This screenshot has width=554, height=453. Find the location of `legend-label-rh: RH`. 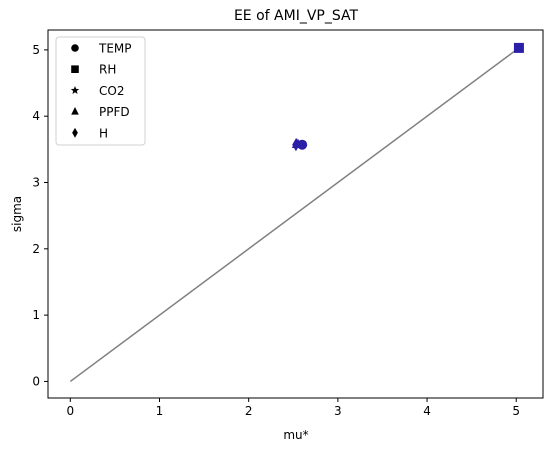

legend-label-rh: RH is located at coordinates (107, 70).